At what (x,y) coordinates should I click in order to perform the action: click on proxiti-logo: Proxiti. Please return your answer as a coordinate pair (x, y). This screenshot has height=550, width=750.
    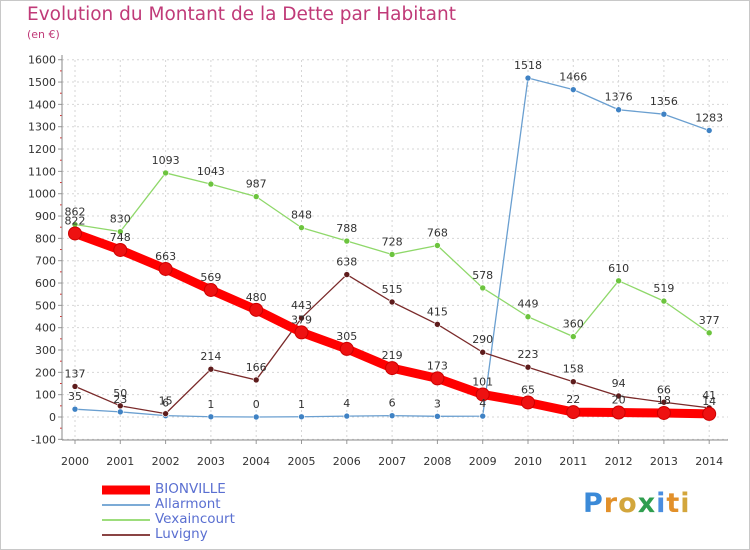
    Looking at the image, I should click on (637, 503).